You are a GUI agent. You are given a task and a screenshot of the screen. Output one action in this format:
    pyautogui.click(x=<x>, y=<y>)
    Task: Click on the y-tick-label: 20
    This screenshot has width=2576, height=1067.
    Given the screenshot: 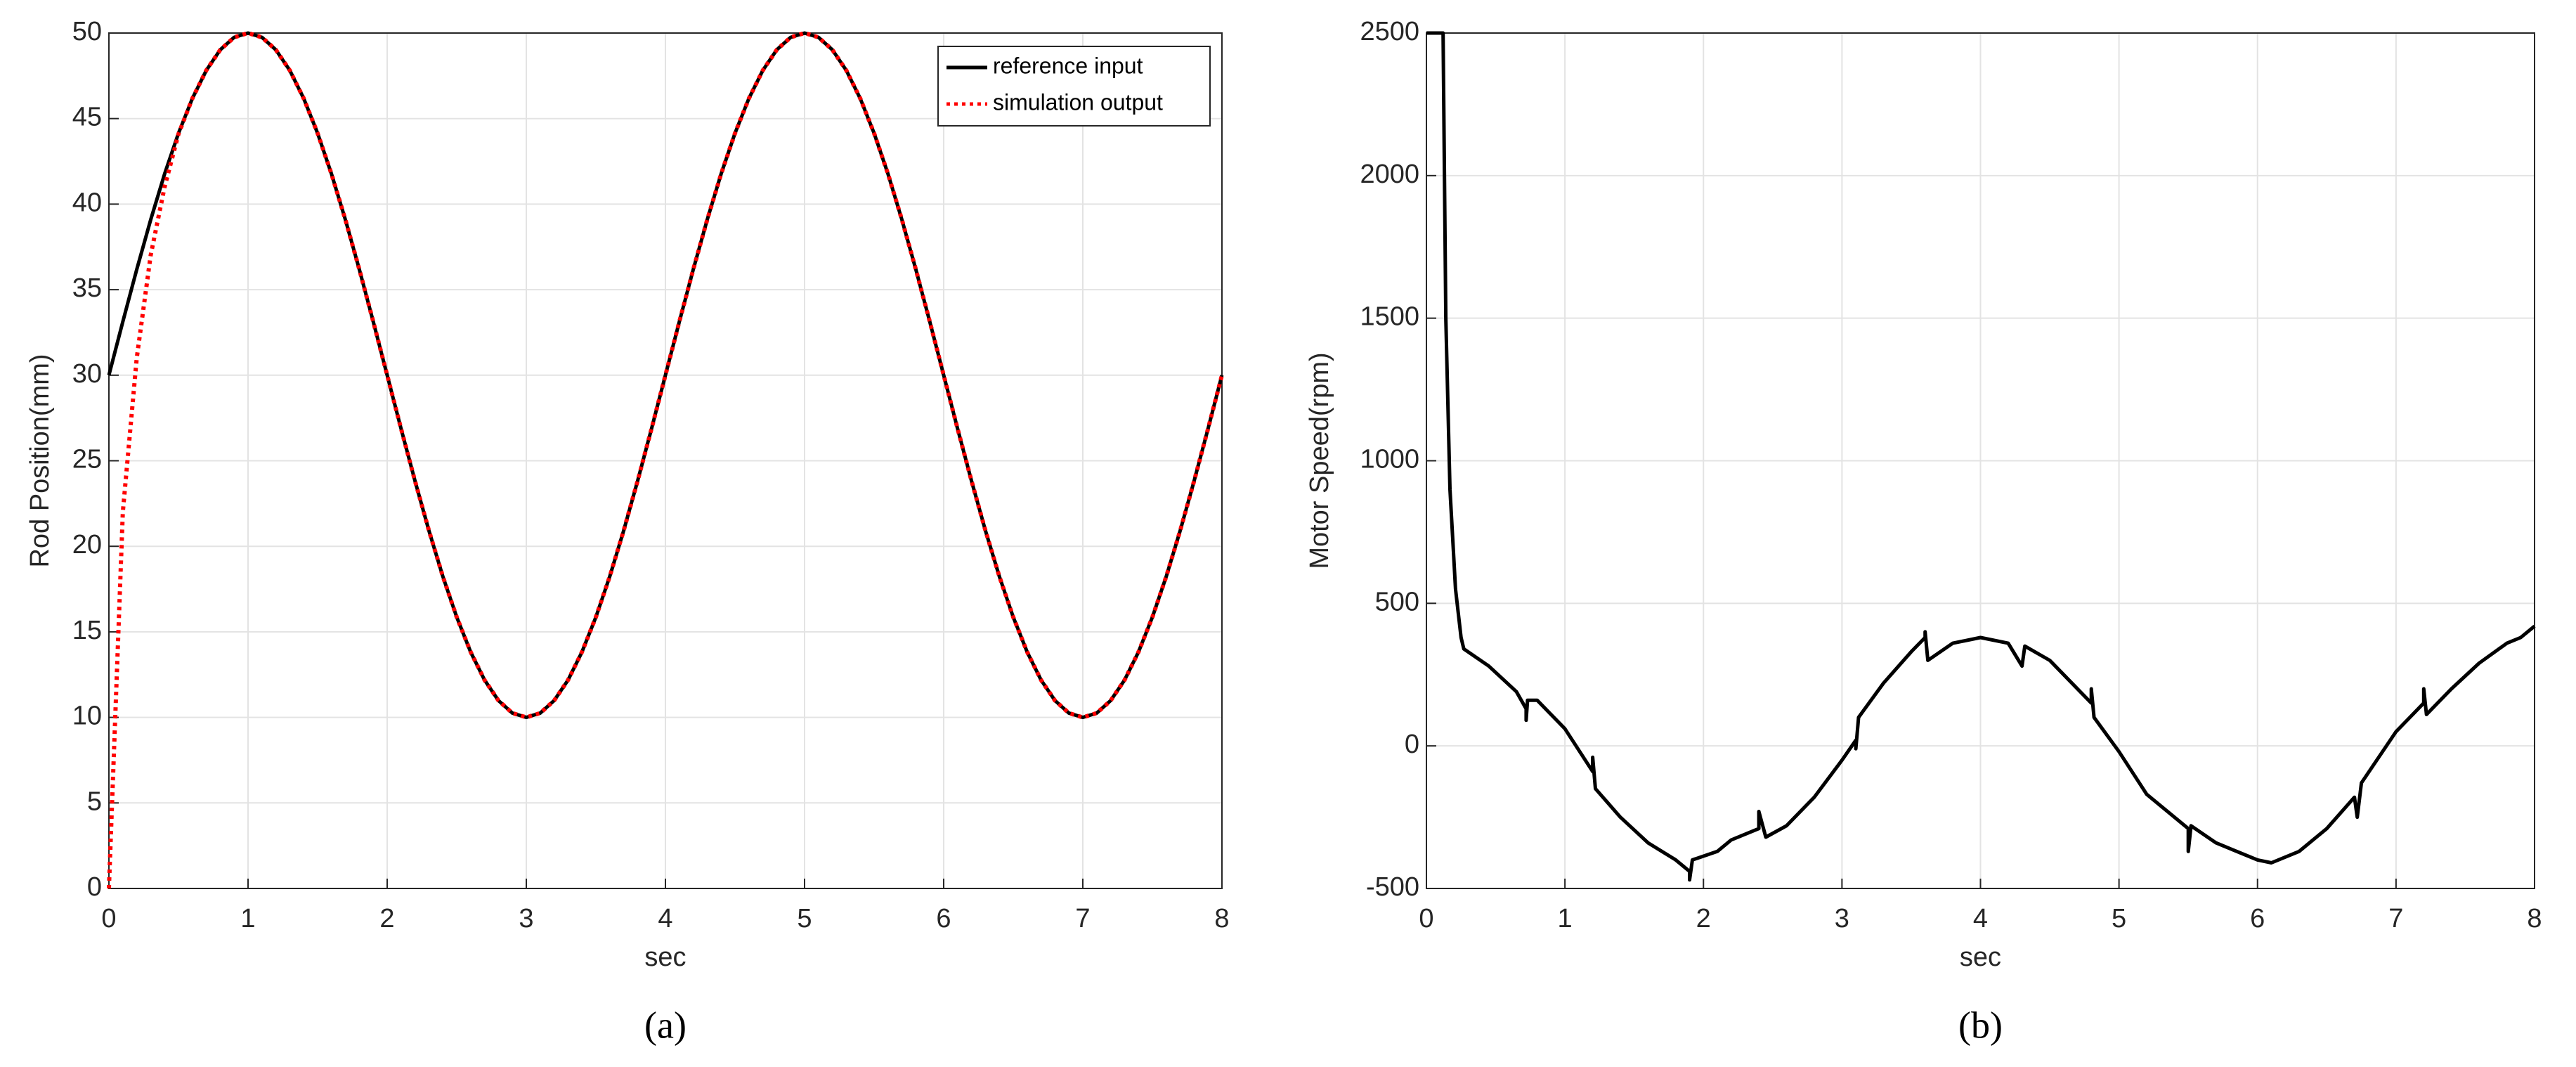 What is the action you would take?
    pyautogui.click(x=87, y=545)
    